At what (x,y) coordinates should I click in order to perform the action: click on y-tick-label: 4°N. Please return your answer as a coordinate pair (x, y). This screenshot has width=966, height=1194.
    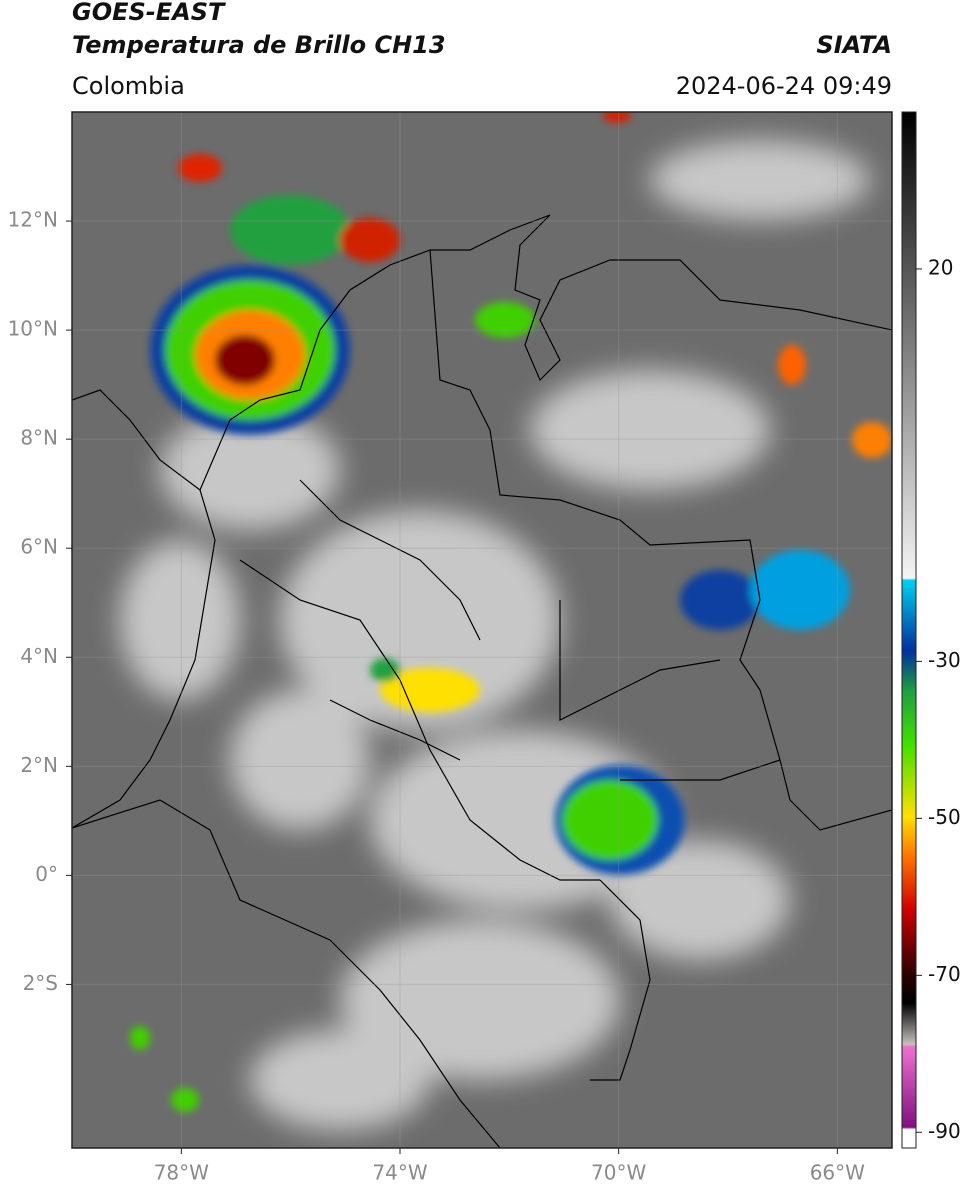
    Looking at the image, I should click on (39, 656).